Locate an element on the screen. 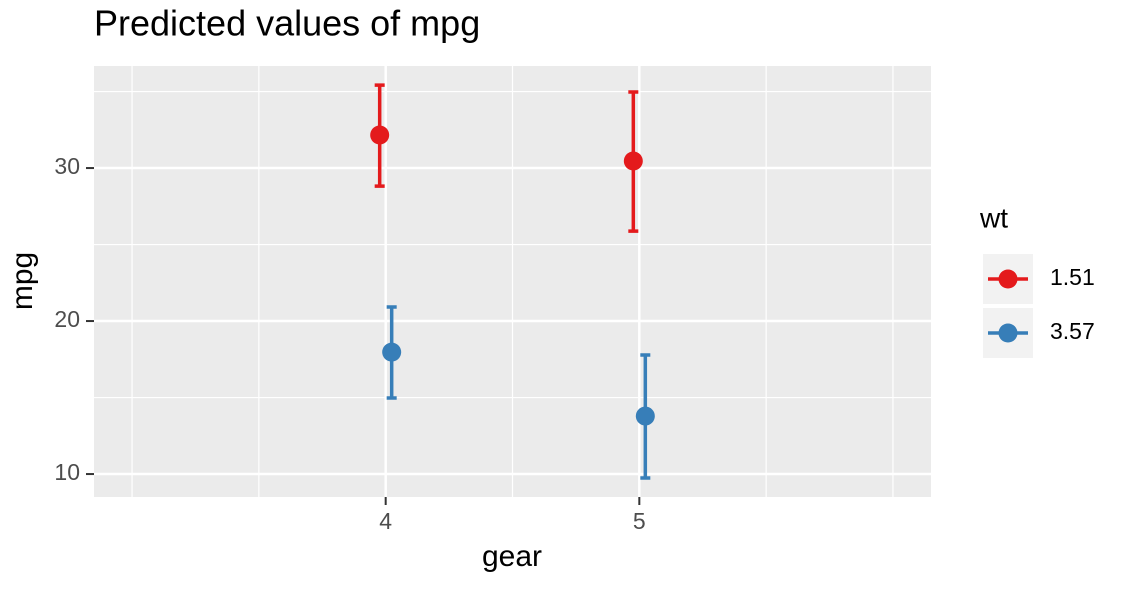 The height and width of the screenshot is (591, 1128). legend-label: 3.57 is located at coordinates (1072, 331).